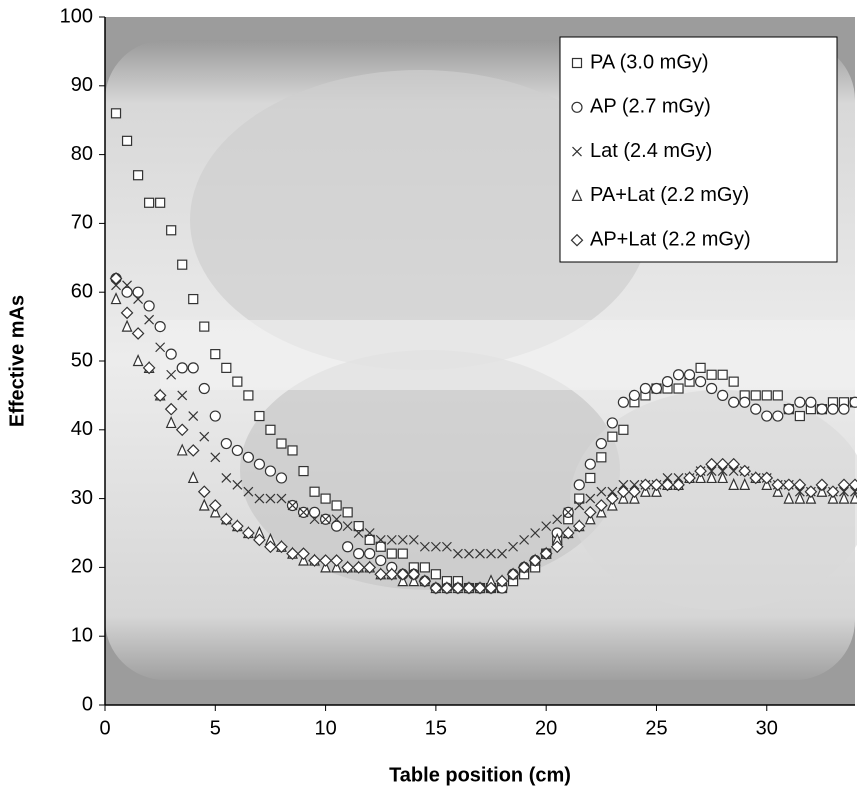 The image size is (857, 797). What do you see at coordinates (656, 728) in the screenshot?
I see `x-tick-label: 25` at bounding box center [656, 728].